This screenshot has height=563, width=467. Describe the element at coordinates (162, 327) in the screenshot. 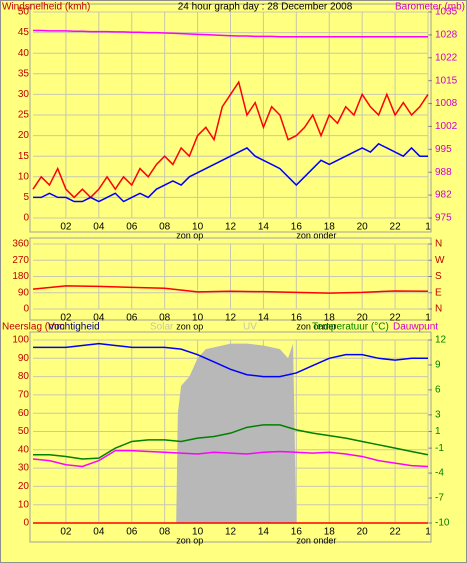

I see `legend-label: Solar` at that location.